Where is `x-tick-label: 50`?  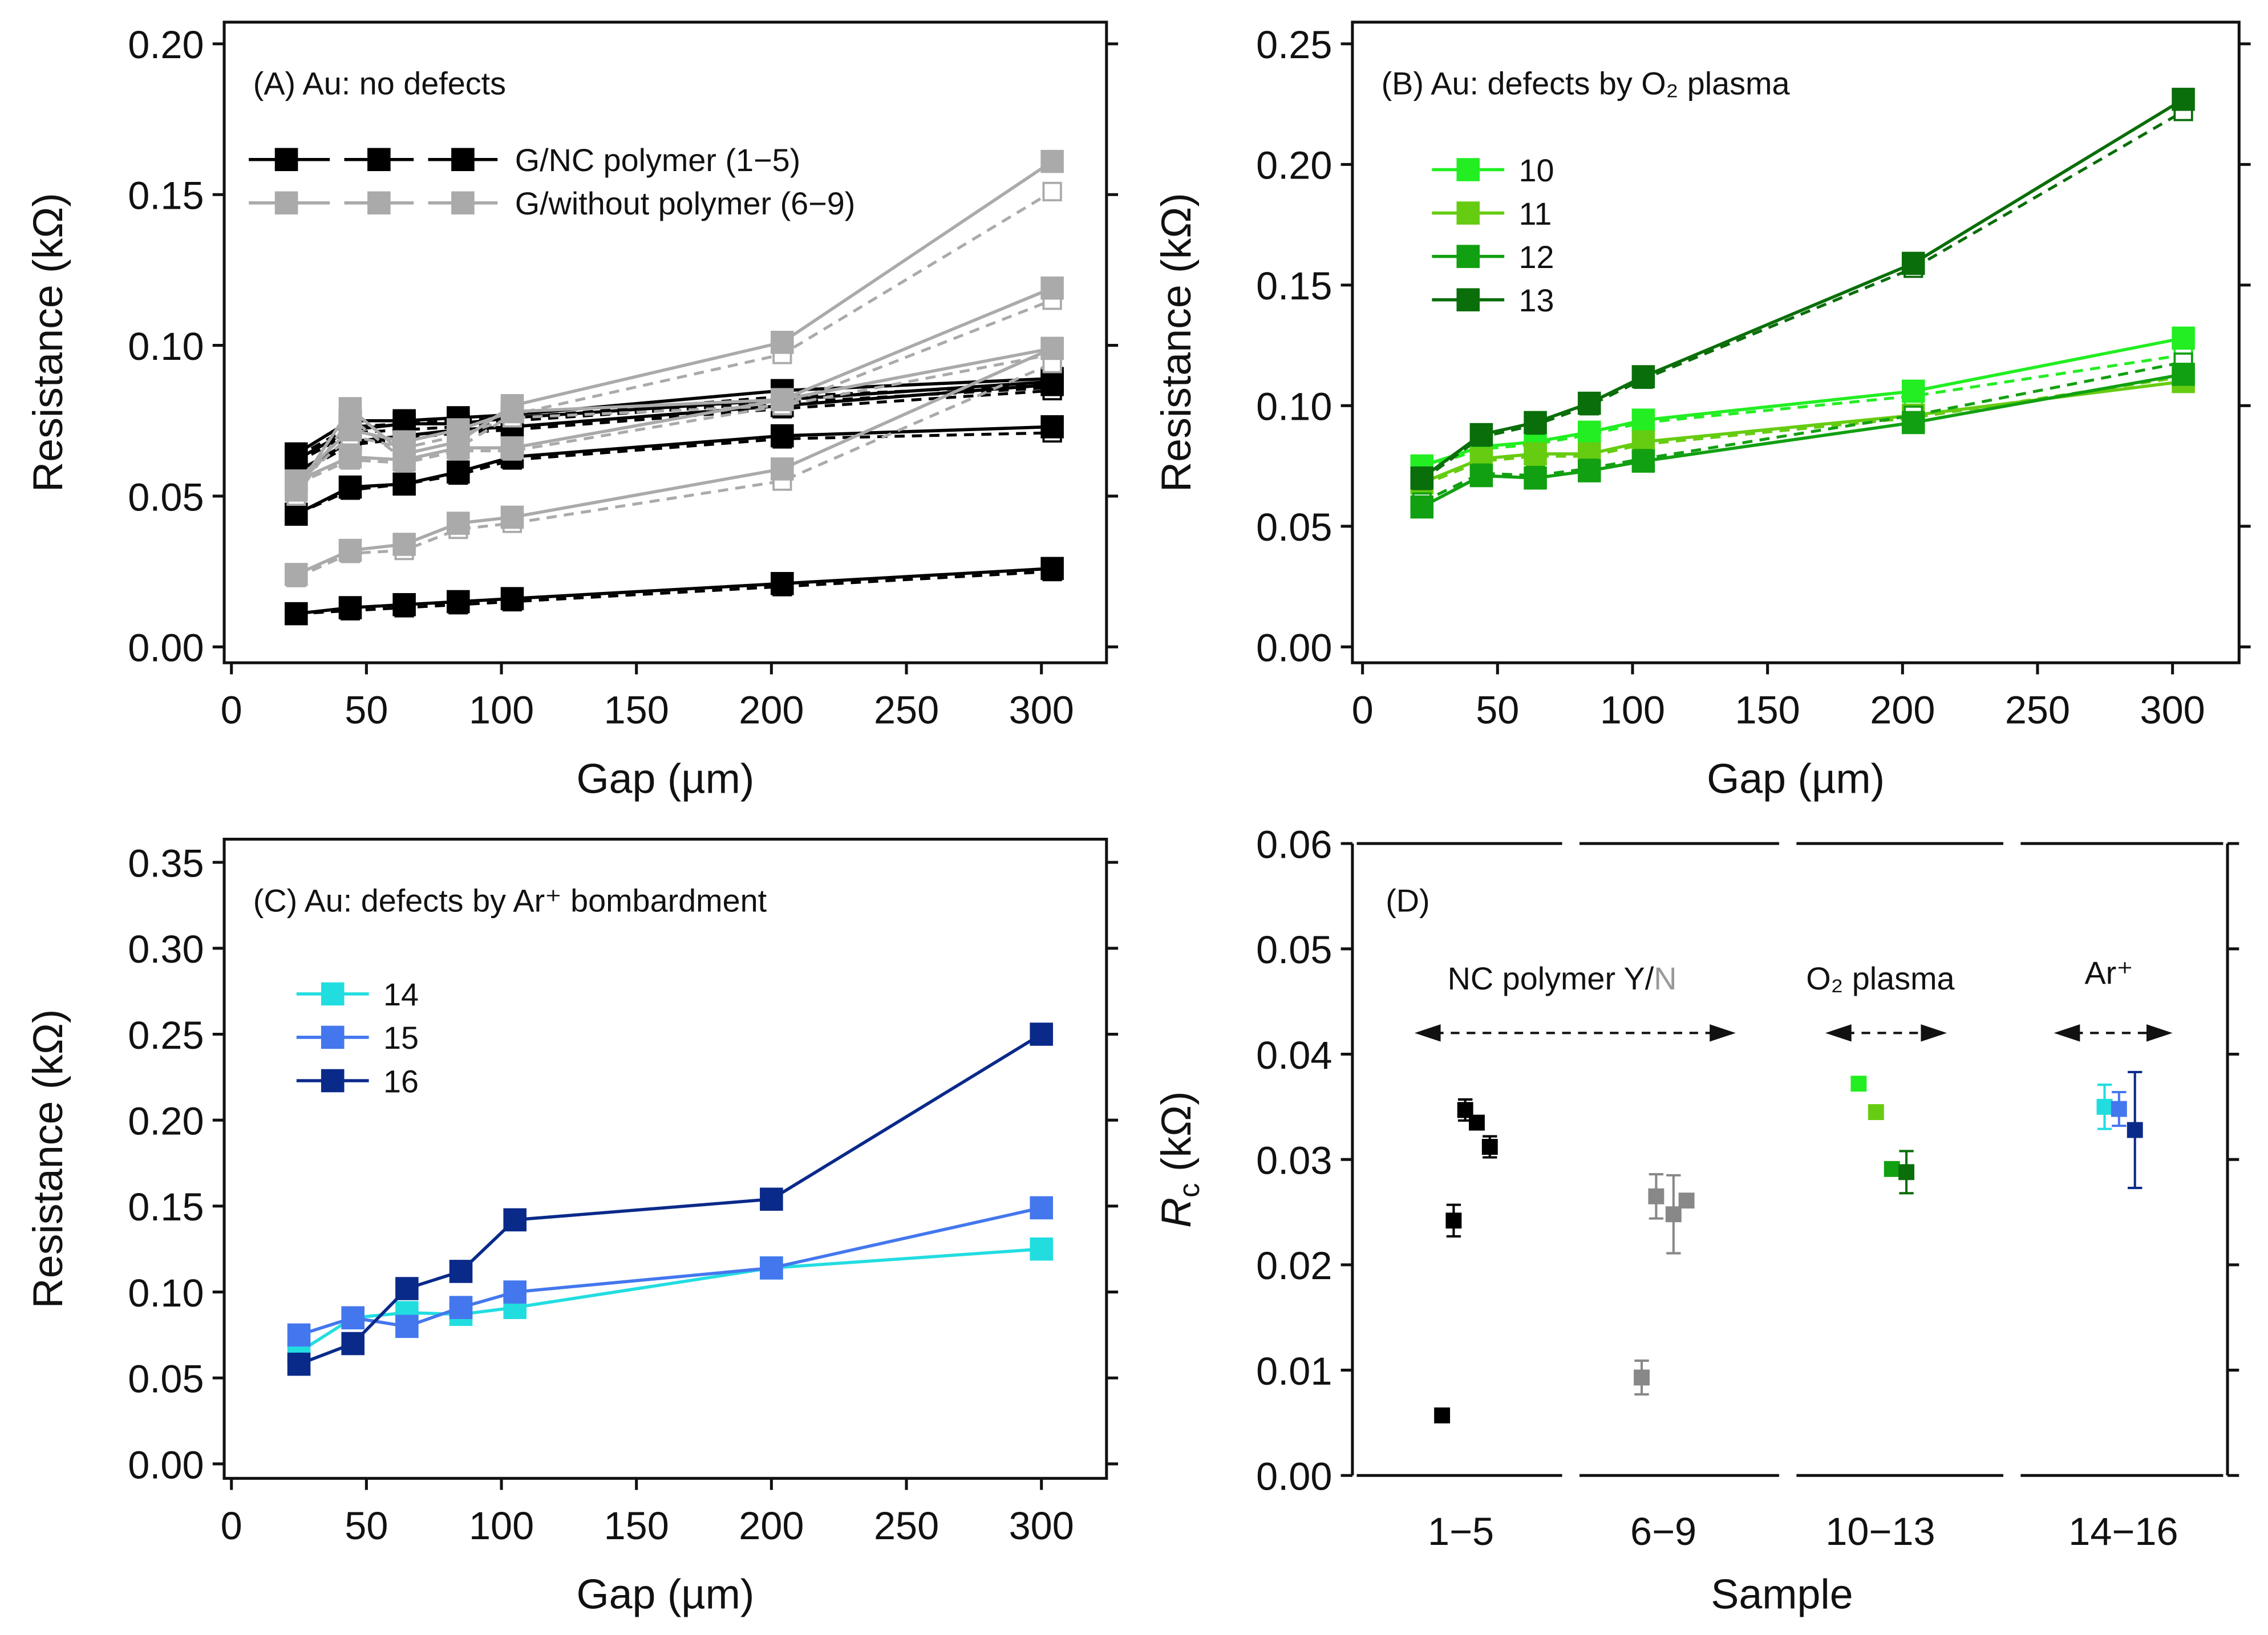 x-tick-label: 50 is located at coordinates (367, 1526).